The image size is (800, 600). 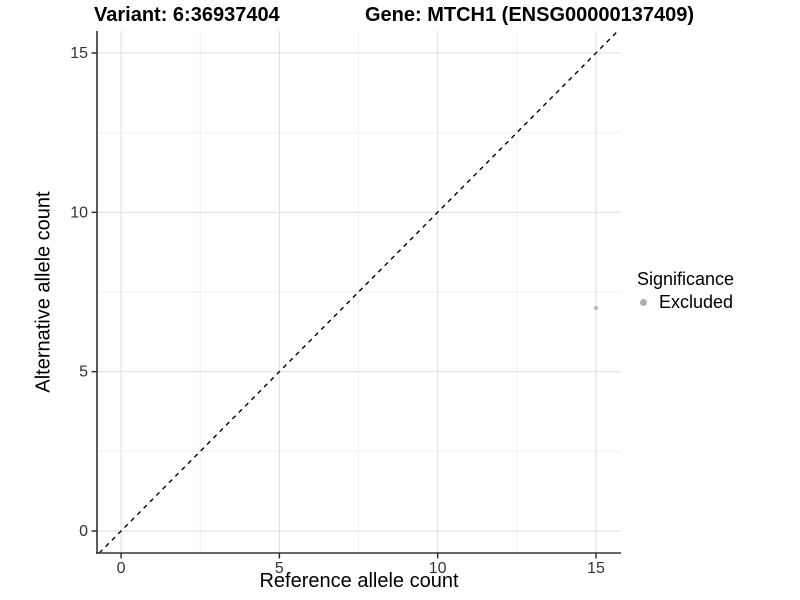 What do you see at coordinates (279, 568) in the screenshot?
I see `x-tick-label: 5` at bounding box center [279, 568].